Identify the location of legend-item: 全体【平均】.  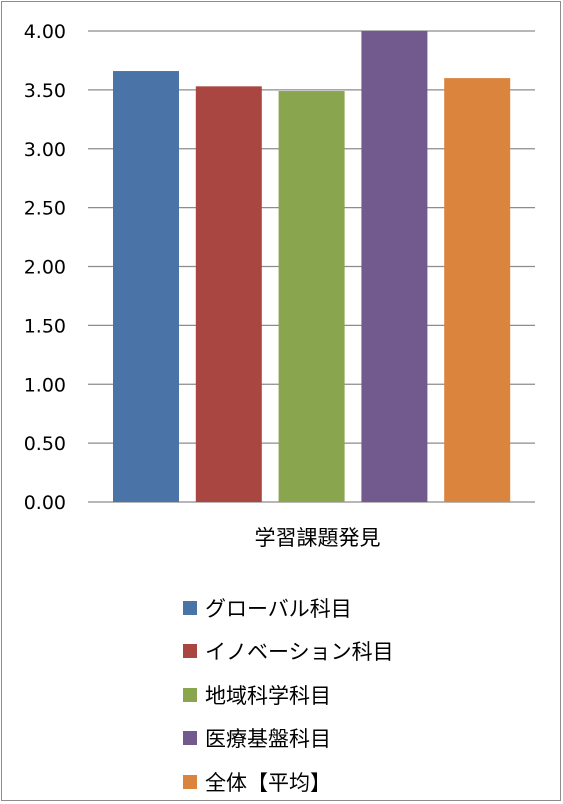
(288, 782).